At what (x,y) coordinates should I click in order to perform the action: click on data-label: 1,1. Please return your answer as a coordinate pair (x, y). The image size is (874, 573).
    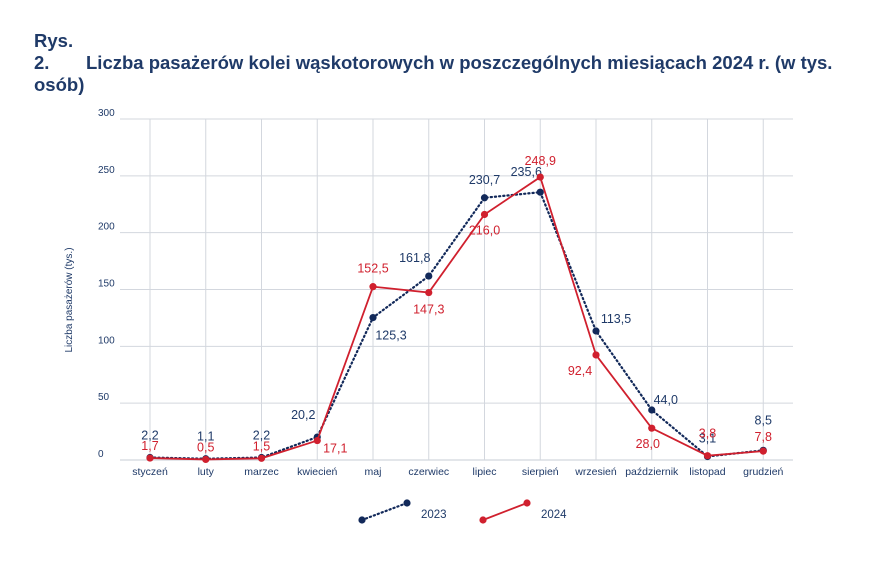
    Looking at the image, I should click on (205, 437).